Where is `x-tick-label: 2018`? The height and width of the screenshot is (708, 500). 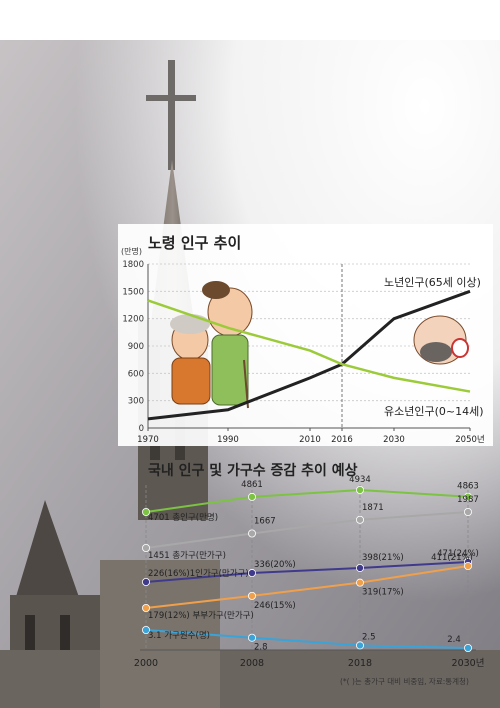 x-tick-label: 2018 is located at coordinates (360, 663).